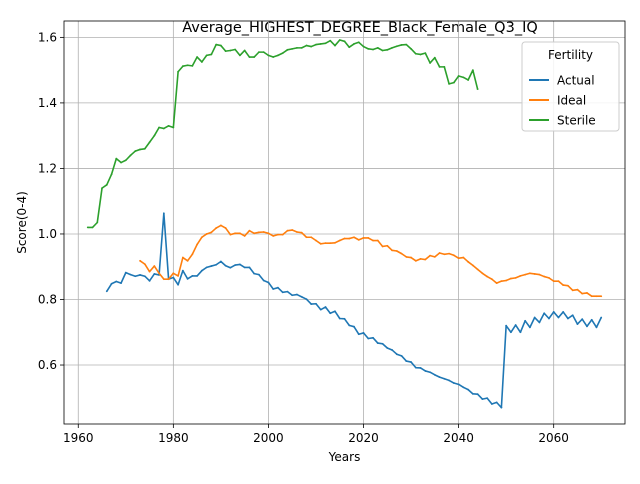 The width and height of the screenshot is (640, 484). Describe the element at coordinates (553, 438) in the screenshot. I see `x-tick-label: 2060` at that location.